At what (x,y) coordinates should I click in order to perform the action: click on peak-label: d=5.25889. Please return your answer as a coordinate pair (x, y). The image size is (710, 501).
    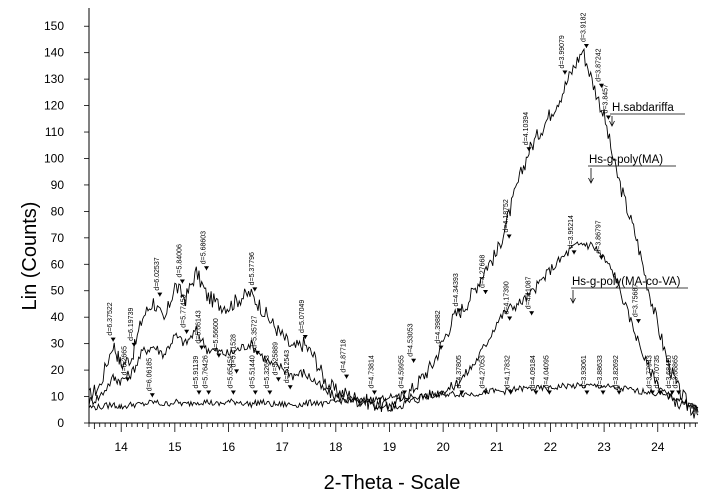
    Looking at the image, I should click on (275, 358).